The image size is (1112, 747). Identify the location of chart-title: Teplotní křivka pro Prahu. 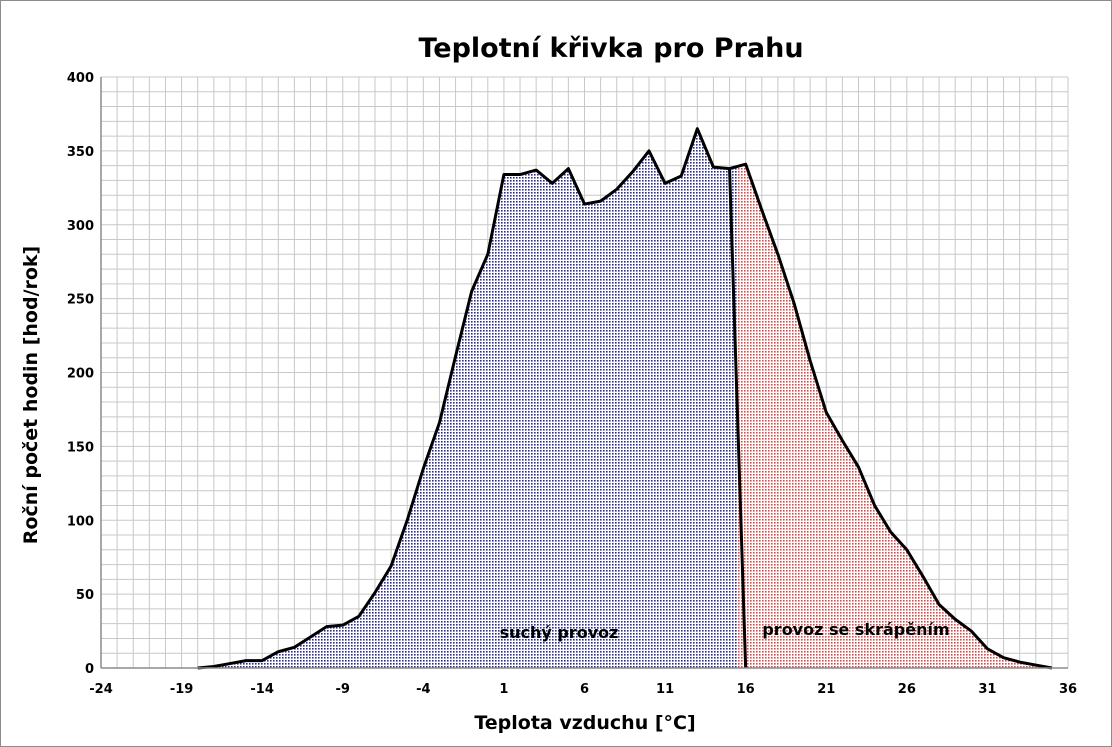
(610, 48).